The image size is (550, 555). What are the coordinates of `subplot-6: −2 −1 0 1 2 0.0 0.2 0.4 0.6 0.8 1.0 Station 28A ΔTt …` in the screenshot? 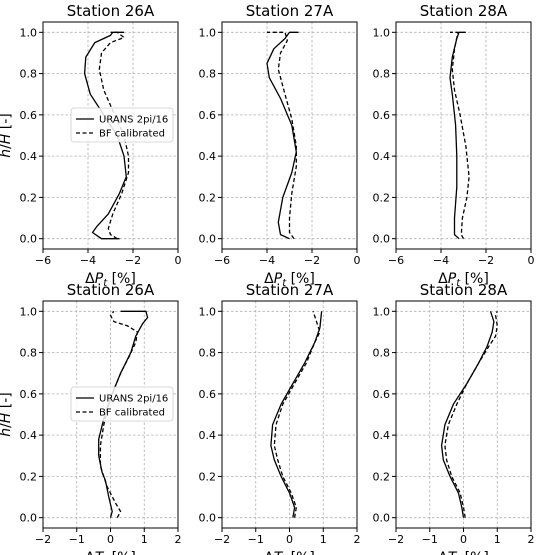 It's located at (454, 418).